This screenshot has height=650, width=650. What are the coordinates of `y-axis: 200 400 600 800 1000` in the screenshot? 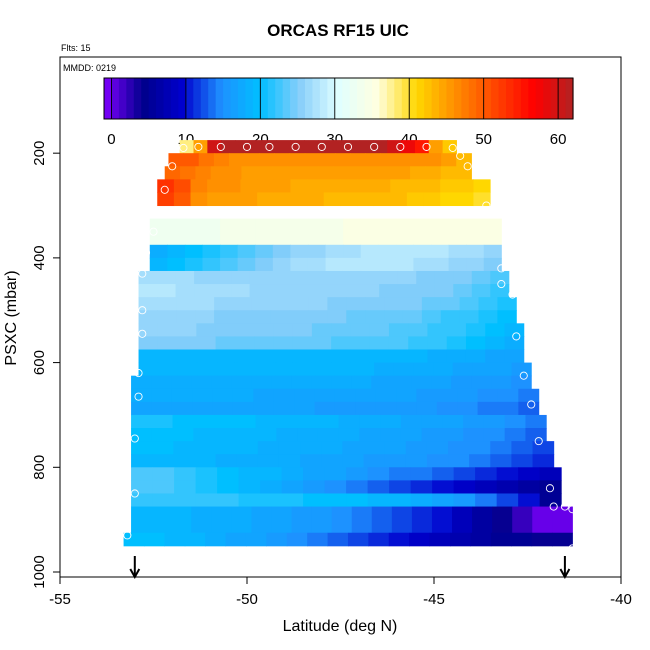 It's located at (45, 365).